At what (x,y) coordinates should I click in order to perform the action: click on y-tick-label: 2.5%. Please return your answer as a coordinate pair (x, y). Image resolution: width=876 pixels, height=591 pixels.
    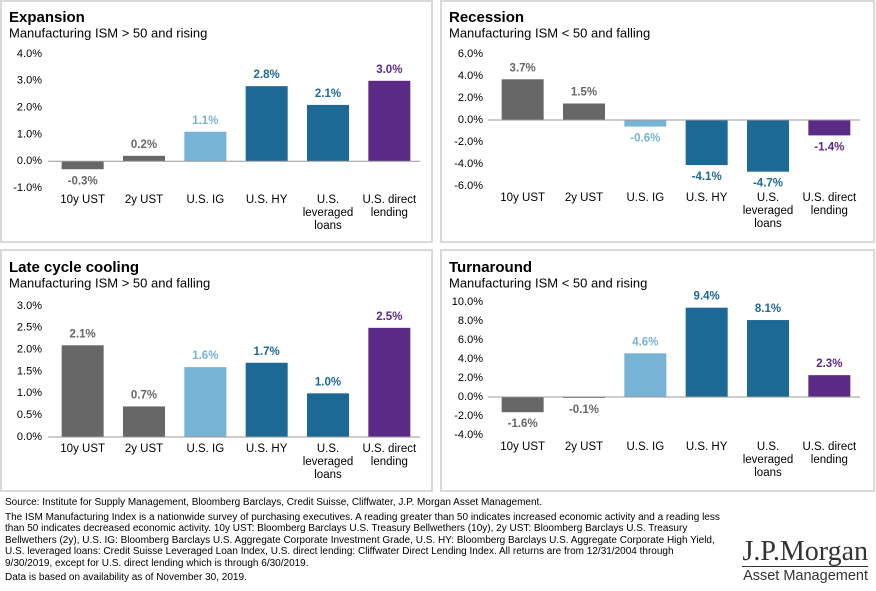
    Looking at the image, I should click on (29, 328).